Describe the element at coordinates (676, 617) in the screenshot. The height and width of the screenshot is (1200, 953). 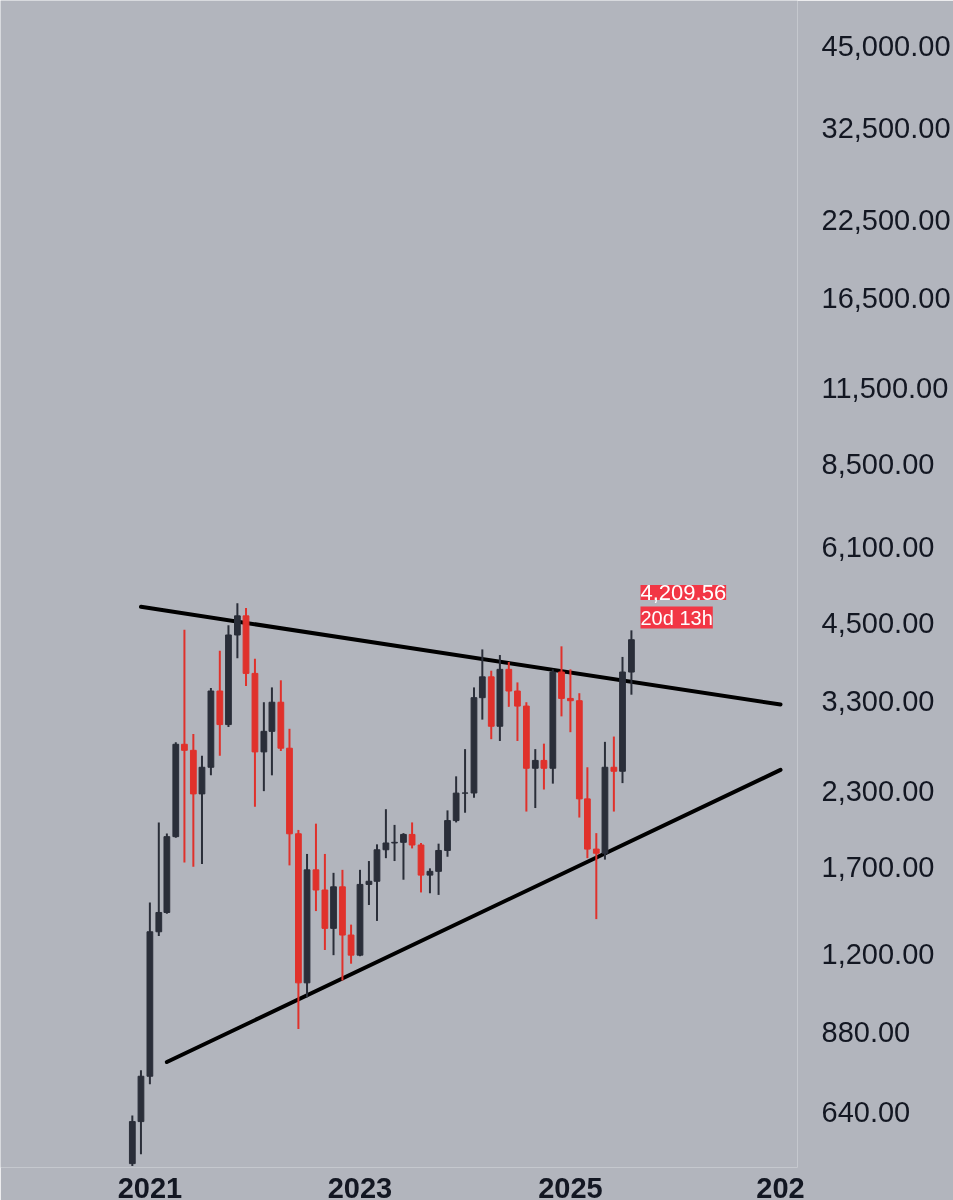
I see `annotation: 20d 13h` at that location.